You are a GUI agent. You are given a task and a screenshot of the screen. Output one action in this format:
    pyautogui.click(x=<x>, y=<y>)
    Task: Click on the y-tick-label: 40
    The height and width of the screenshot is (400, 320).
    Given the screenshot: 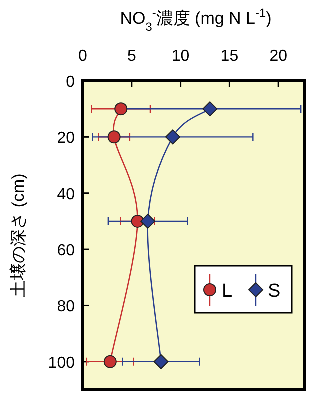 What is the action you would take?
    pyautogui.click(x=66, y=195)
    